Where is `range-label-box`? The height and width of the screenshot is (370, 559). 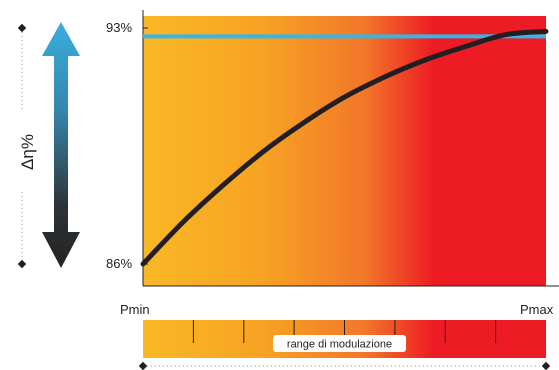 range-label-box is located at coordinates (339, 343).